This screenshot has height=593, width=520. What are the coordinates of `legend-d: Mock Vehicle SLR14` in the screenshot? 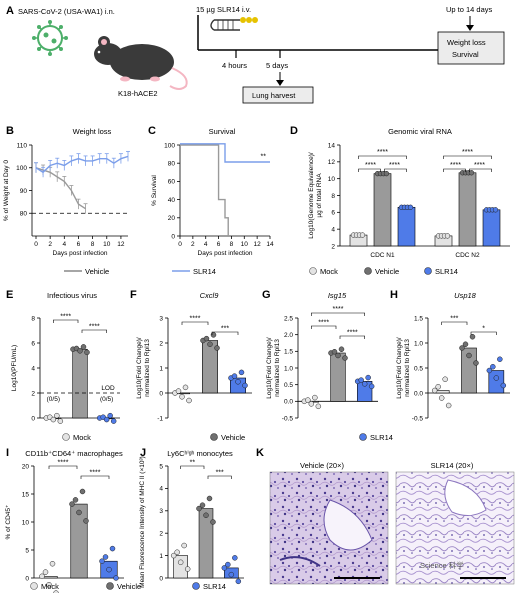 It's located at (383, 271).